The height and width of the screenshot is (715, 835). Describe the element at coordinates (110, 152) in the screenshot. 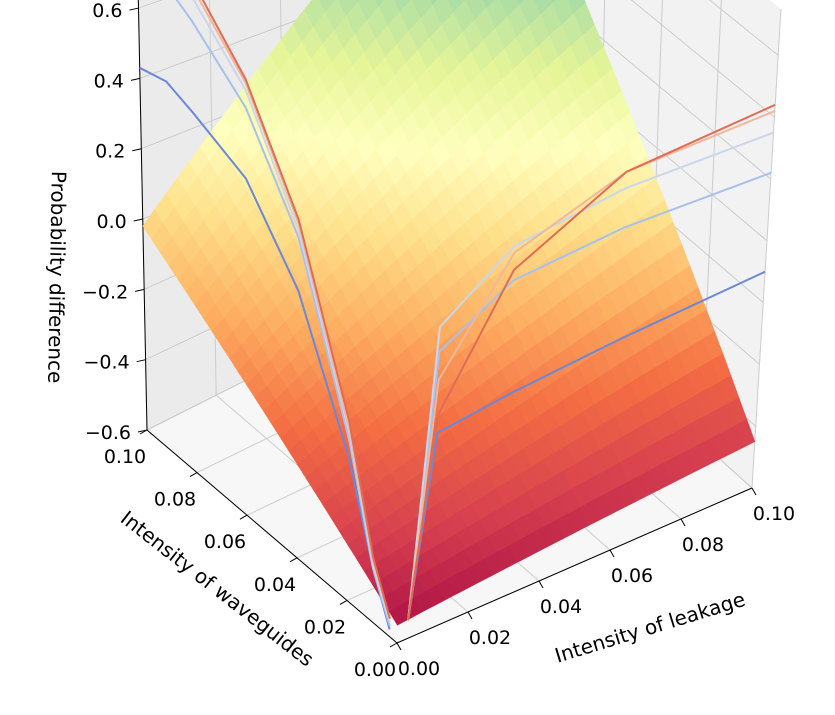

I see `z-tick-label: 0.2` at that location.